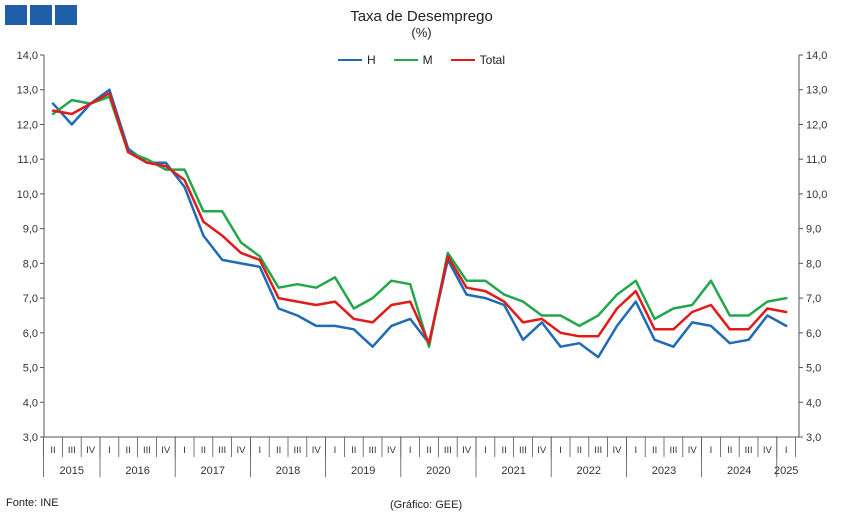 Image resolution: width=843 pixels, height=518 pixels. I want to click on legend-line-m, so click(405, 60).